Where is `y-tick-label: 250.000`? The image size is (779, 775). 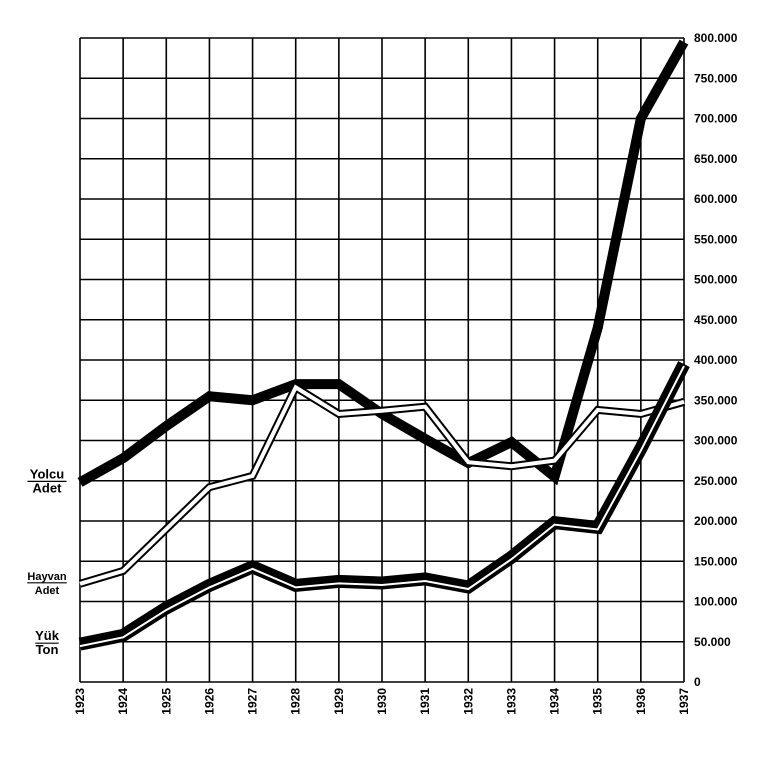 y-tick-label: 250.000 is located at coordinates (716, 481).